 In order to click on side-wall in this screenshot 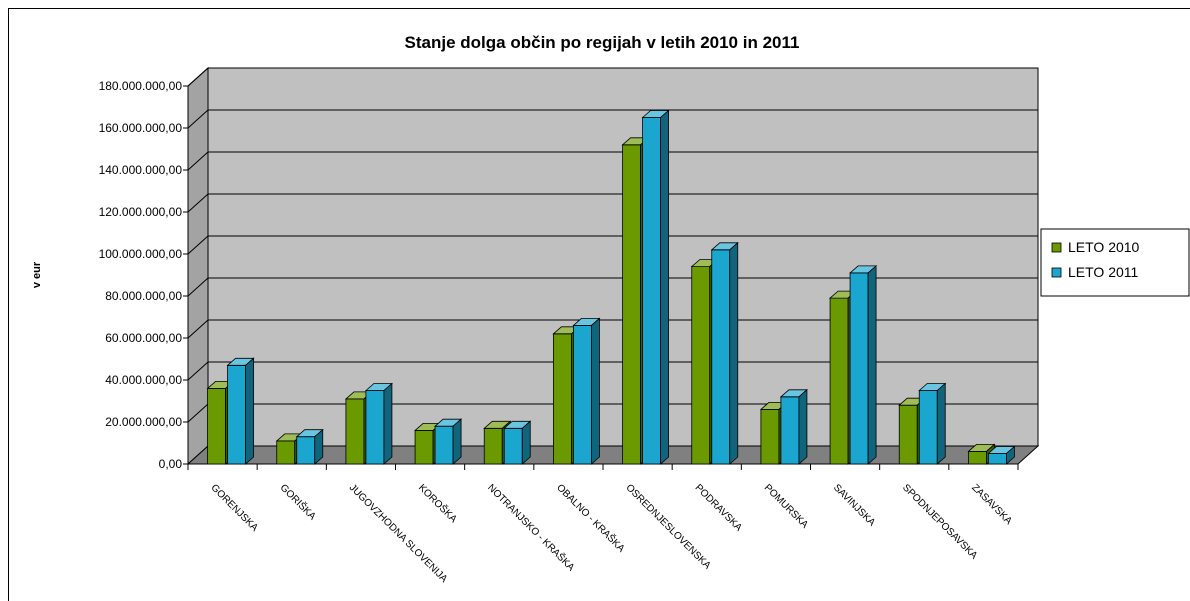, I will do `click(198, 266)`.